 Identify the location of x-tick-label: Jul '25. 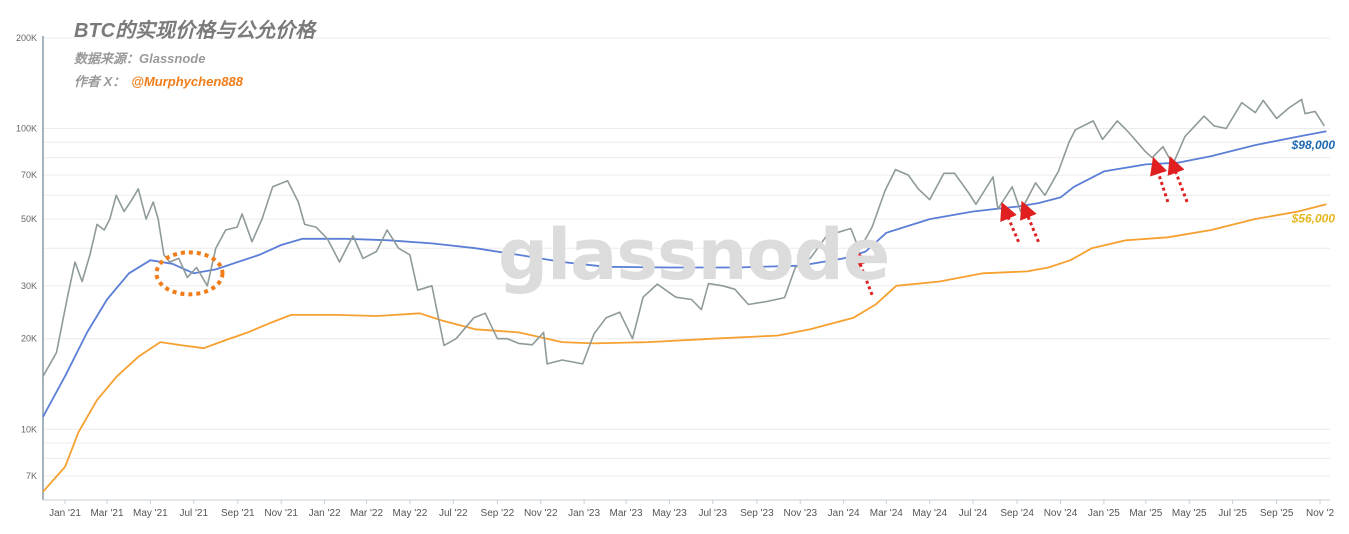
(1232, 513).